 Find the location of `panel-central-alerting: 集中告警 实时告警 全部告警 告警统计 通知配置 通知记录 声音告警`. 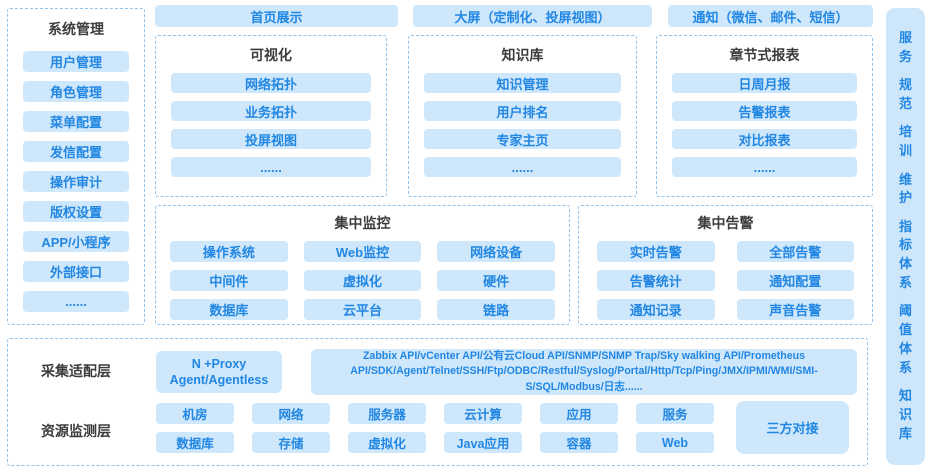

panel-central-alerting: 集中告警 实时告警 全部告警 告警统计 通知配置 通知记录 声音告警 is located at coordinates (725, 265).